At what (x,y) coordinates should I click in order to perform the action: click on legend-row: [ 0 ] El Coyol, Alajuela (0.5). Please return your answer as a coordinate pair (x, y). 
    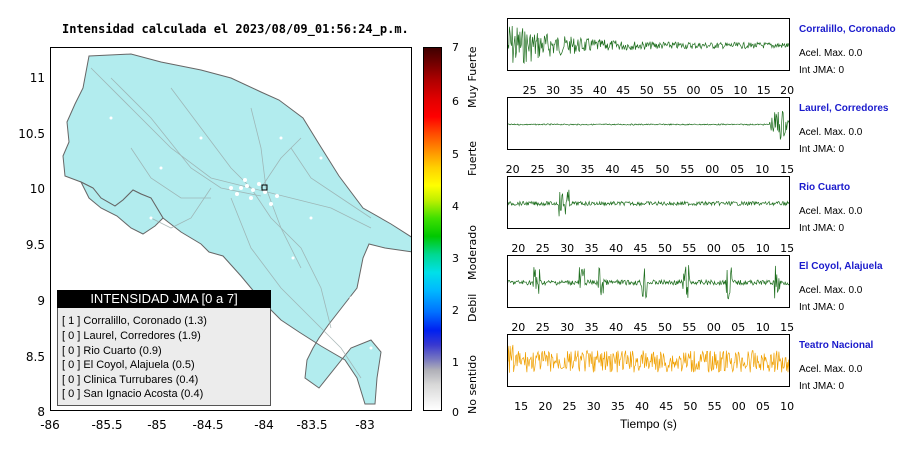
    Looking at the image, I should click on (128, 365).